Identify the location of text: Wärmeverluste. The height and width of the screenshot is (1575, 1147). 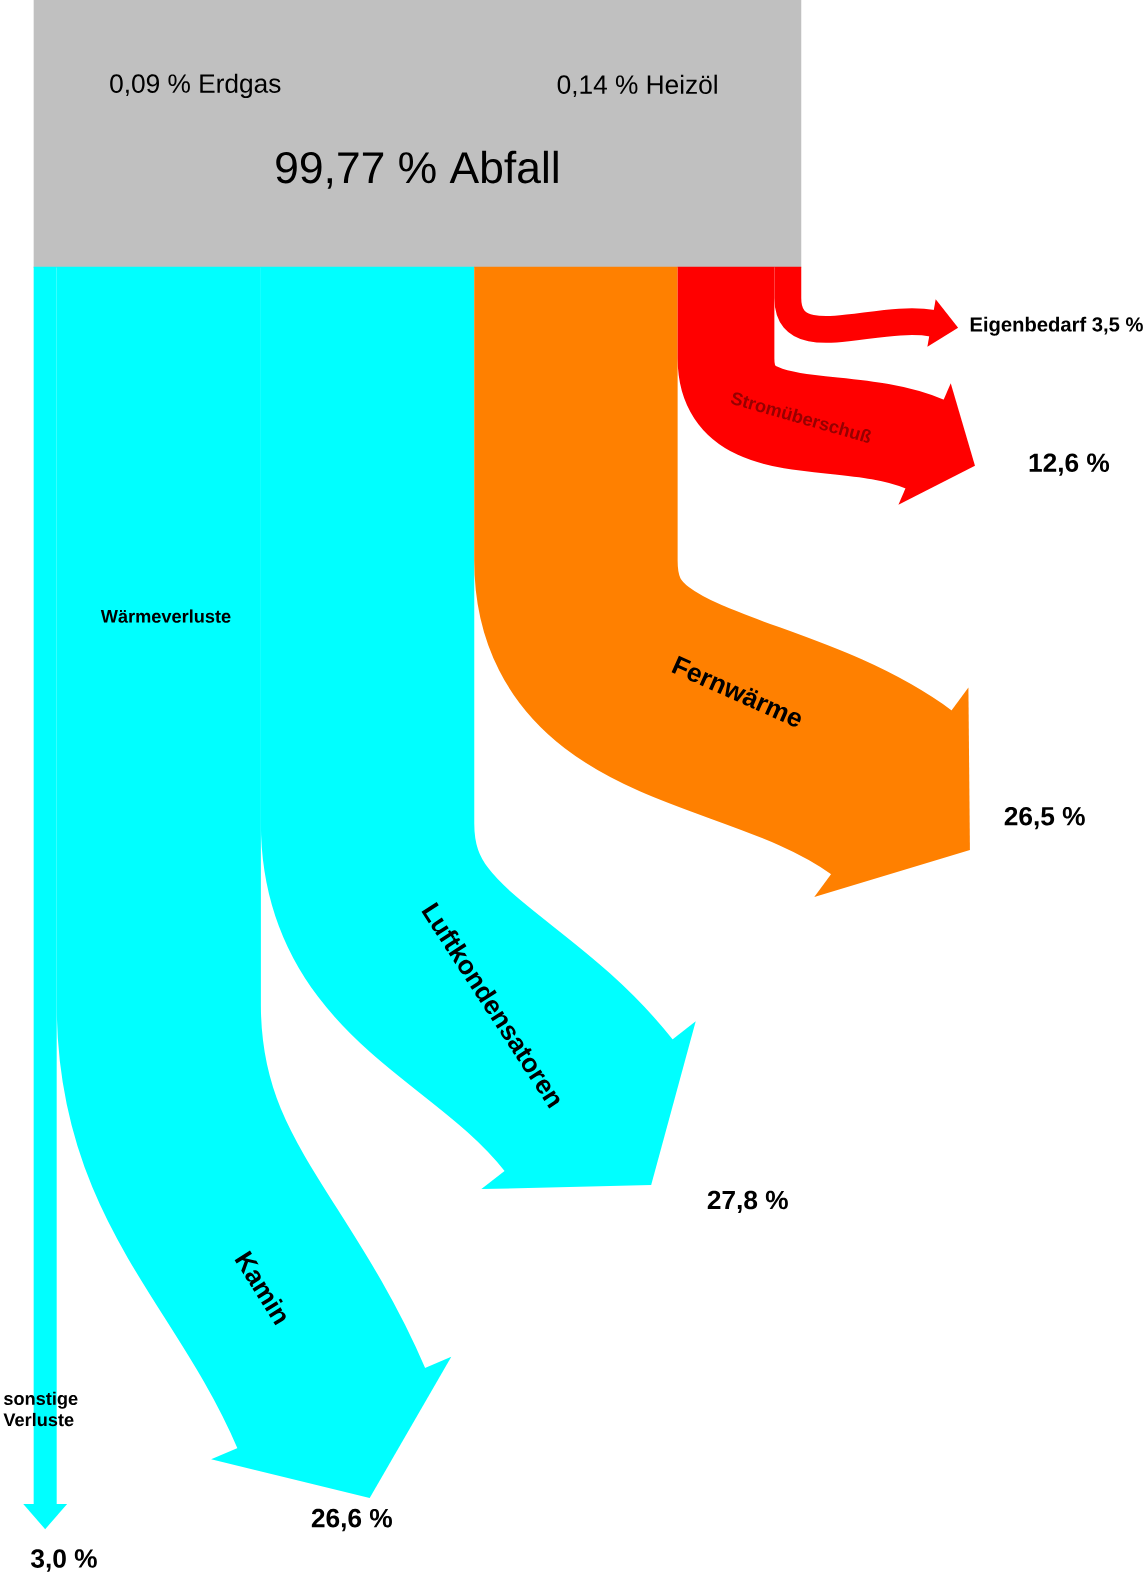
(165, 616).